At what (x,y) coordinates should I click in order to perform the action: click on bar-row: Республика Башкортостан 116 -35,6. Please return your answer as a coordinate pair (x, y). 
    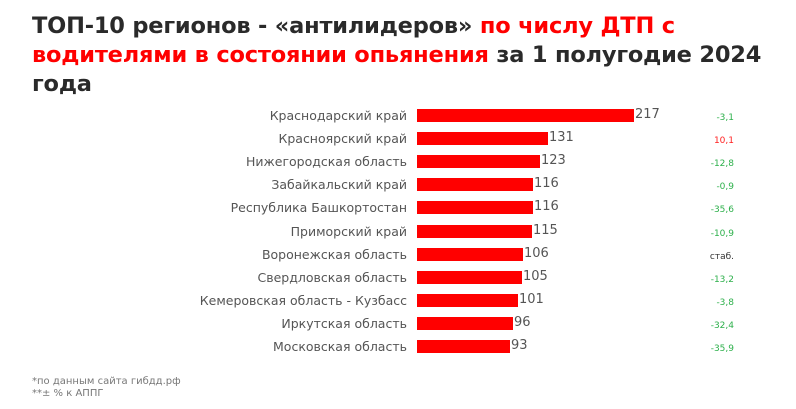
    Looking at the image, I should click on (398, 209).